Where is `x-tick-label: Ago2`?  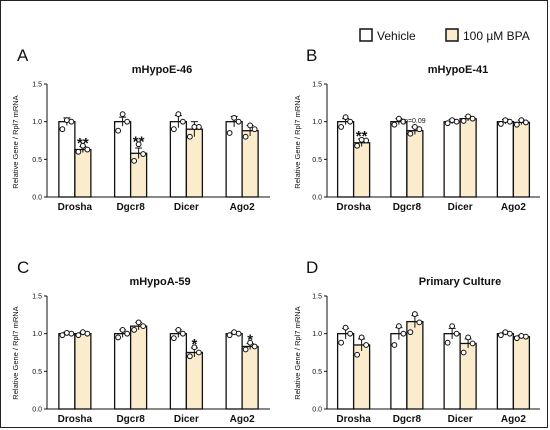
x-tick-label: Ago2 is located at coordinates (513, 419).